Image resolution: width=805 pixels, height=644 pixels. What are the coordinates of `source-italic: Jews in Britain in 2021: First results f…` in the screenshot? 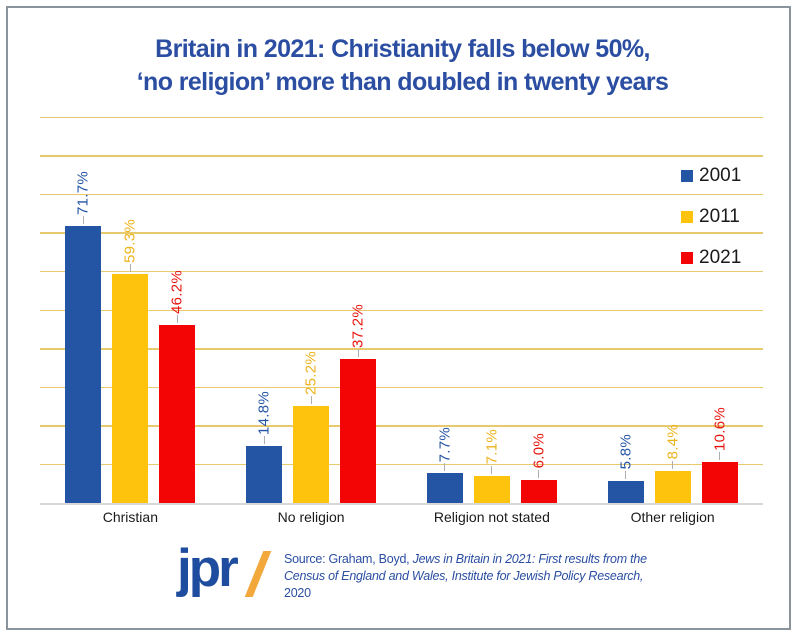 It's located at (529, 559).